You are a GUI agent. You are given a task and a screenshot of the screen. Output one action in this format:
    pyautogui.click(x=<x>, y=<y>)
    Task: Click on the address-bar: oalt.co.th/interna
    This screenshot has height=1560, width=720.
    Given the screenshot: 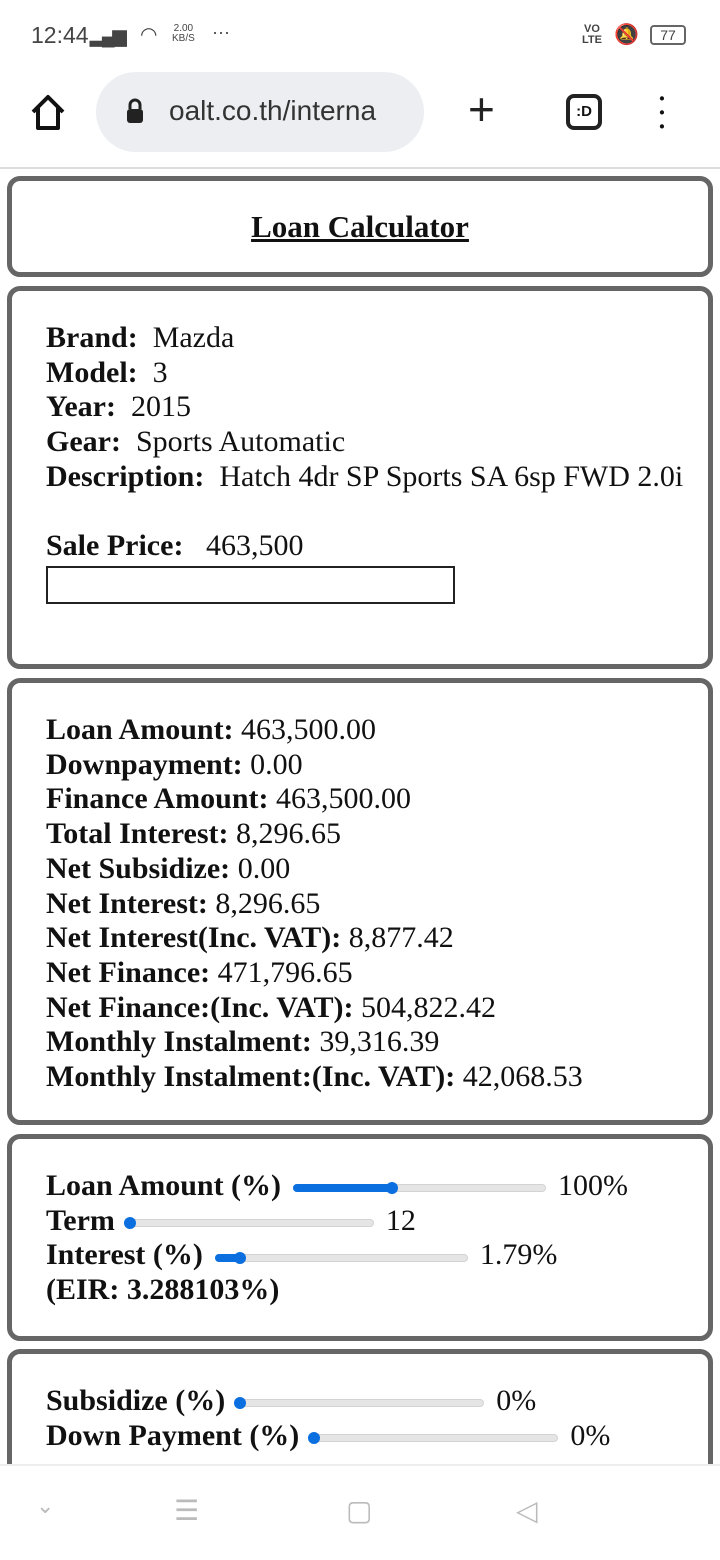 What is the action you would take?
    pyautogui.click(x=260, y=112)
    